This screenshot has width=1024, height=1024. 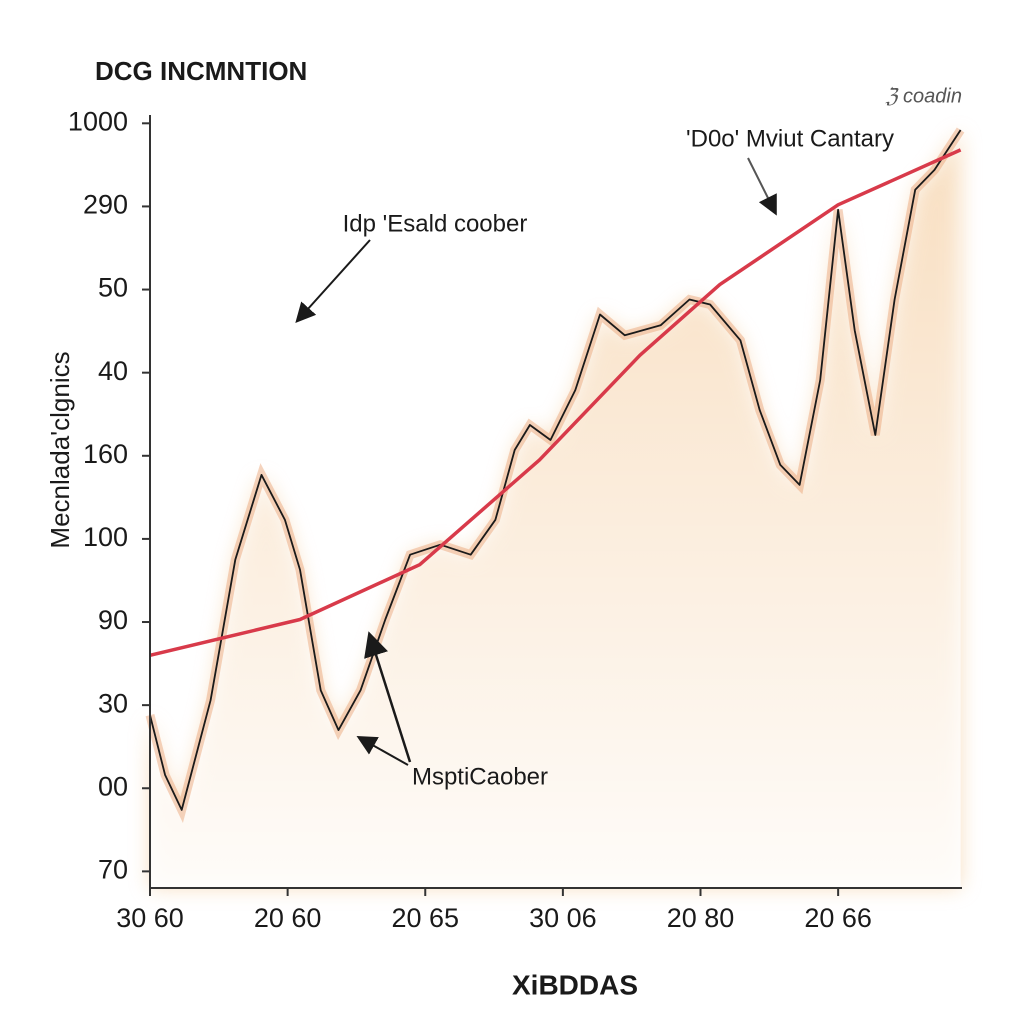 What do you see at coordinates (113, 786) in the screenshot?
I see `y-tick-label: 00` at bounding box center [113, 786].